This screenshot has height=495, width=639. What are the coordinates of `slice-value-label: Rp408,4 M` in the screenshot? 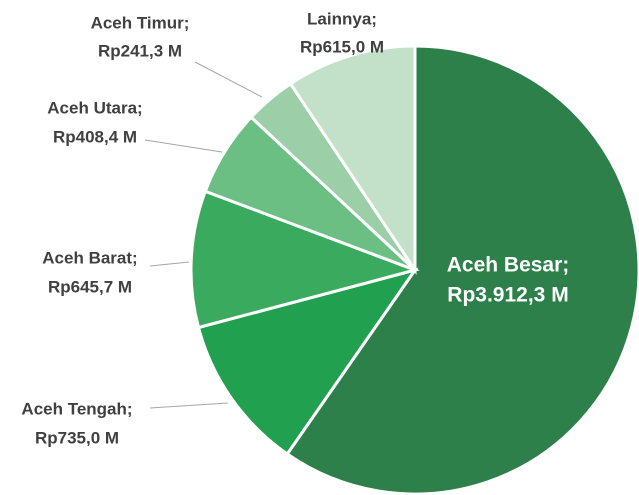 It's located at (95, 136).